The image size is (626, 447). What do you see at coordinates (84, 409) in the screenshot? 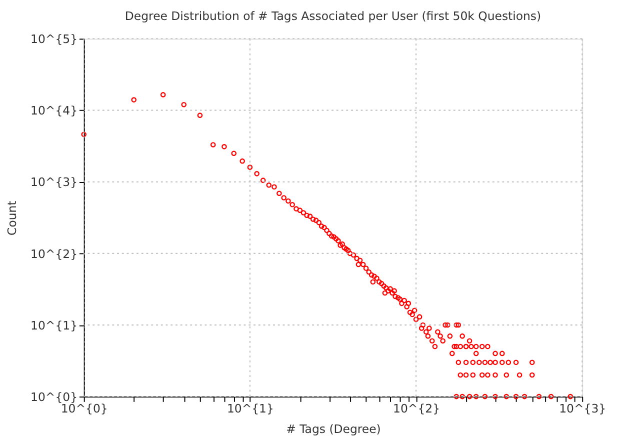
I see `x-tick-label: 10^{0}` at bounding box center [84, 409].